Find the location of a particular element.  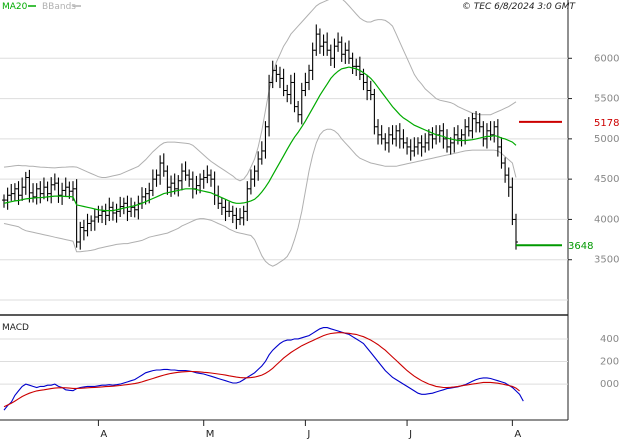

legend-bbands: BBands is located at coordinates (59, 7).